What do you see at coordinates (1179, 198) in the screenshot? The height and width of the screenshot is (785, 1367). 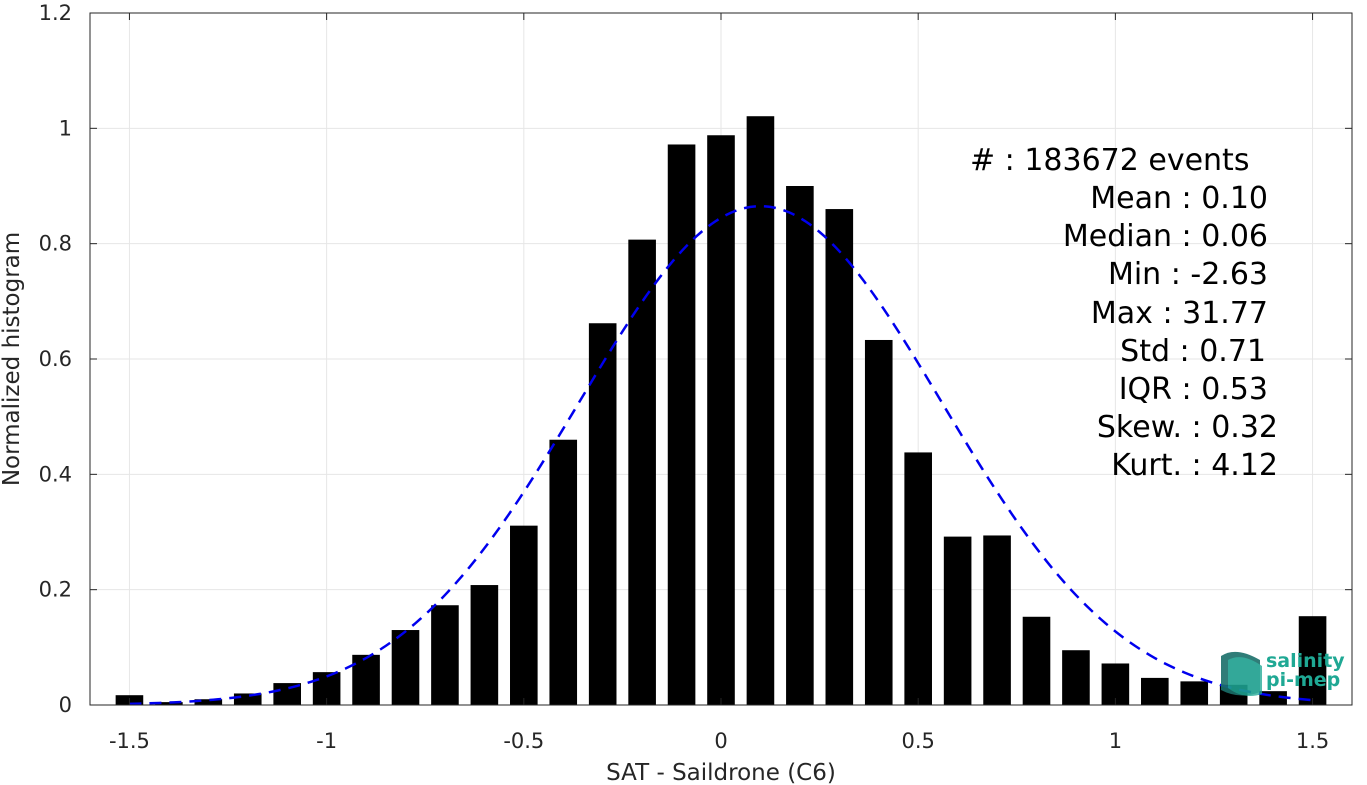 I see `stat-mean: Mean : 0.10` at bounding box center [1179, 198].